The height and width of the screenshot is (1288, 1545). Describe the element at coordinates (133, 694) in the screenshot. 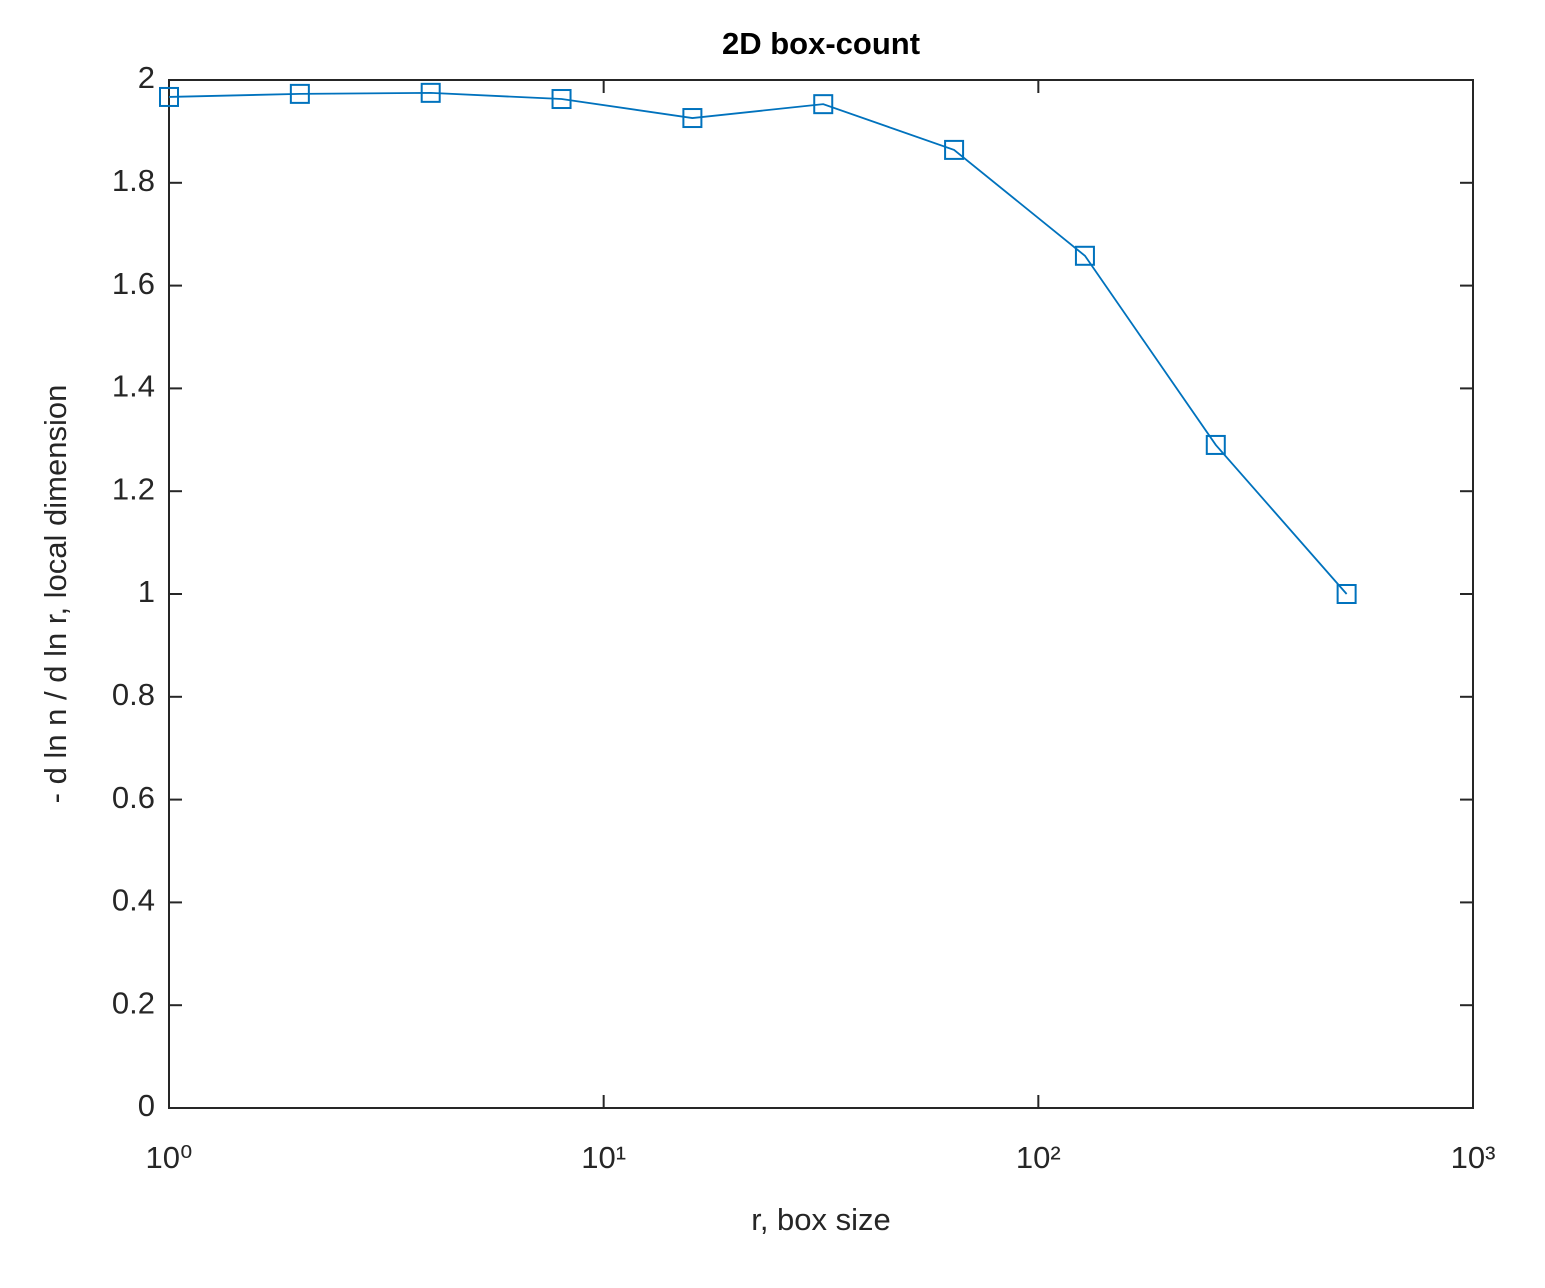

I see `y-tick-label: 0.8` at that location.